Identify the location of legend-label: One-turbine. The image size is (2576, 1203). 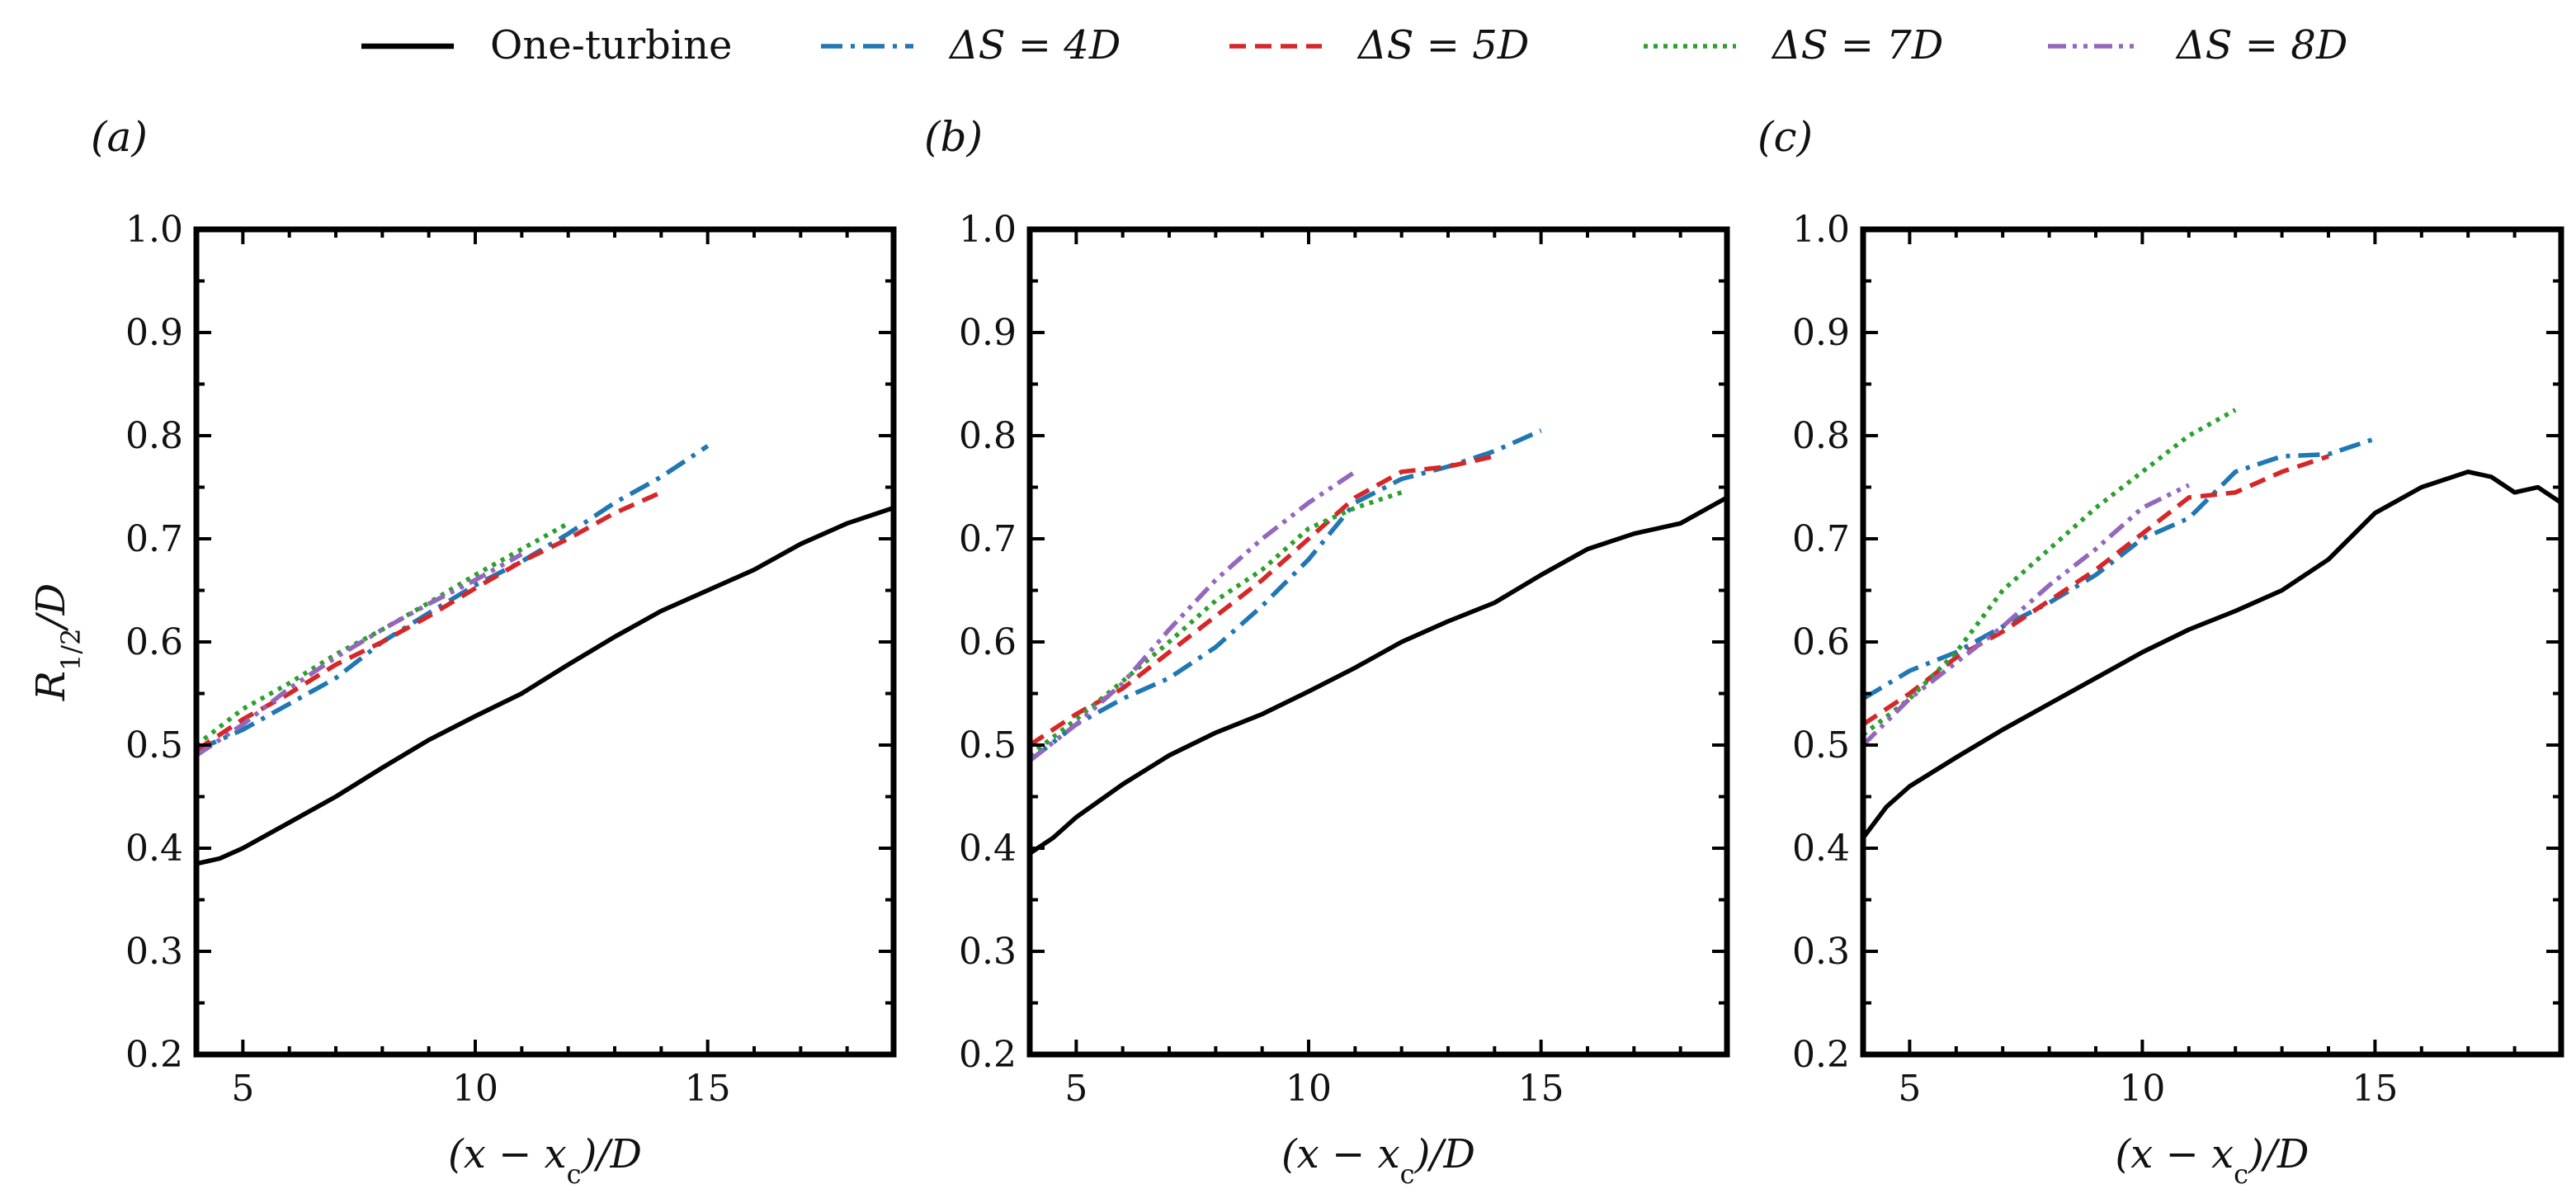
(611, 45).